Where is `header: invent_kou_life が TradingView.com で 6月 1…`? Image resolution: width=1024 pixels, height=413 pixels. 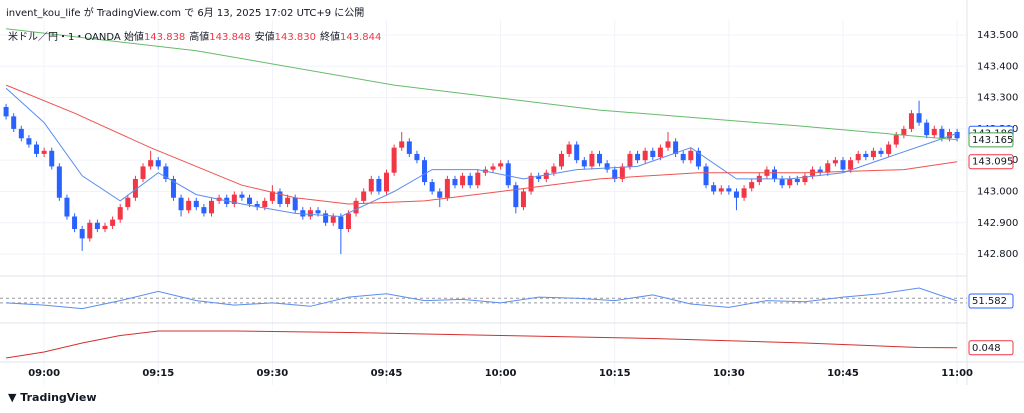 header: invent_kou_life が TradingView.com で 6月 1… is located at coordinates (185, 13).